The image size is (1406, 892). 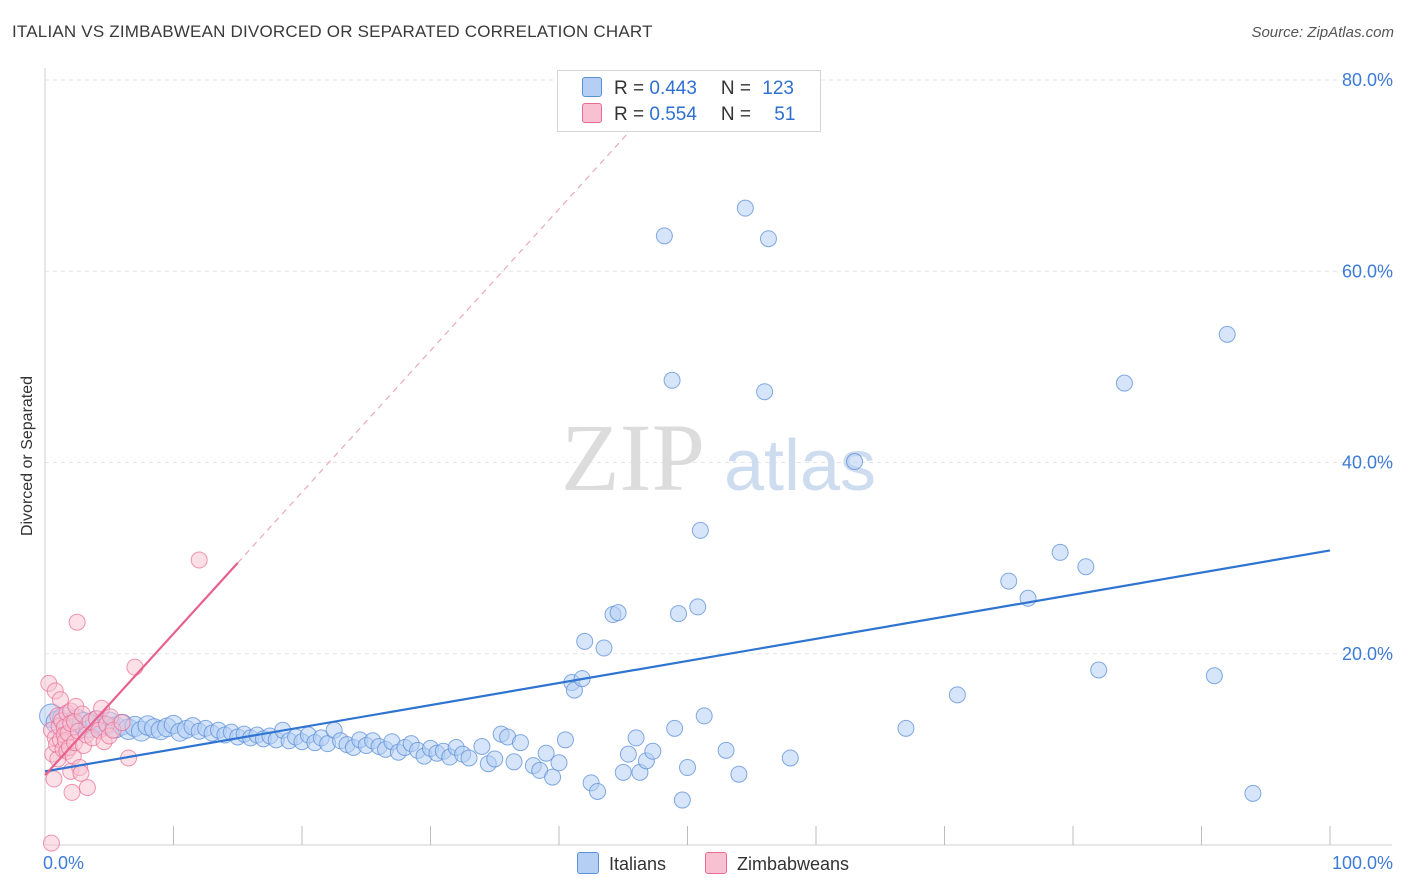 What do you see at coordinates (738, 114) in the screenshot?
I see `zimbabweans-n-label: N =` at bounding box center [738, 114].